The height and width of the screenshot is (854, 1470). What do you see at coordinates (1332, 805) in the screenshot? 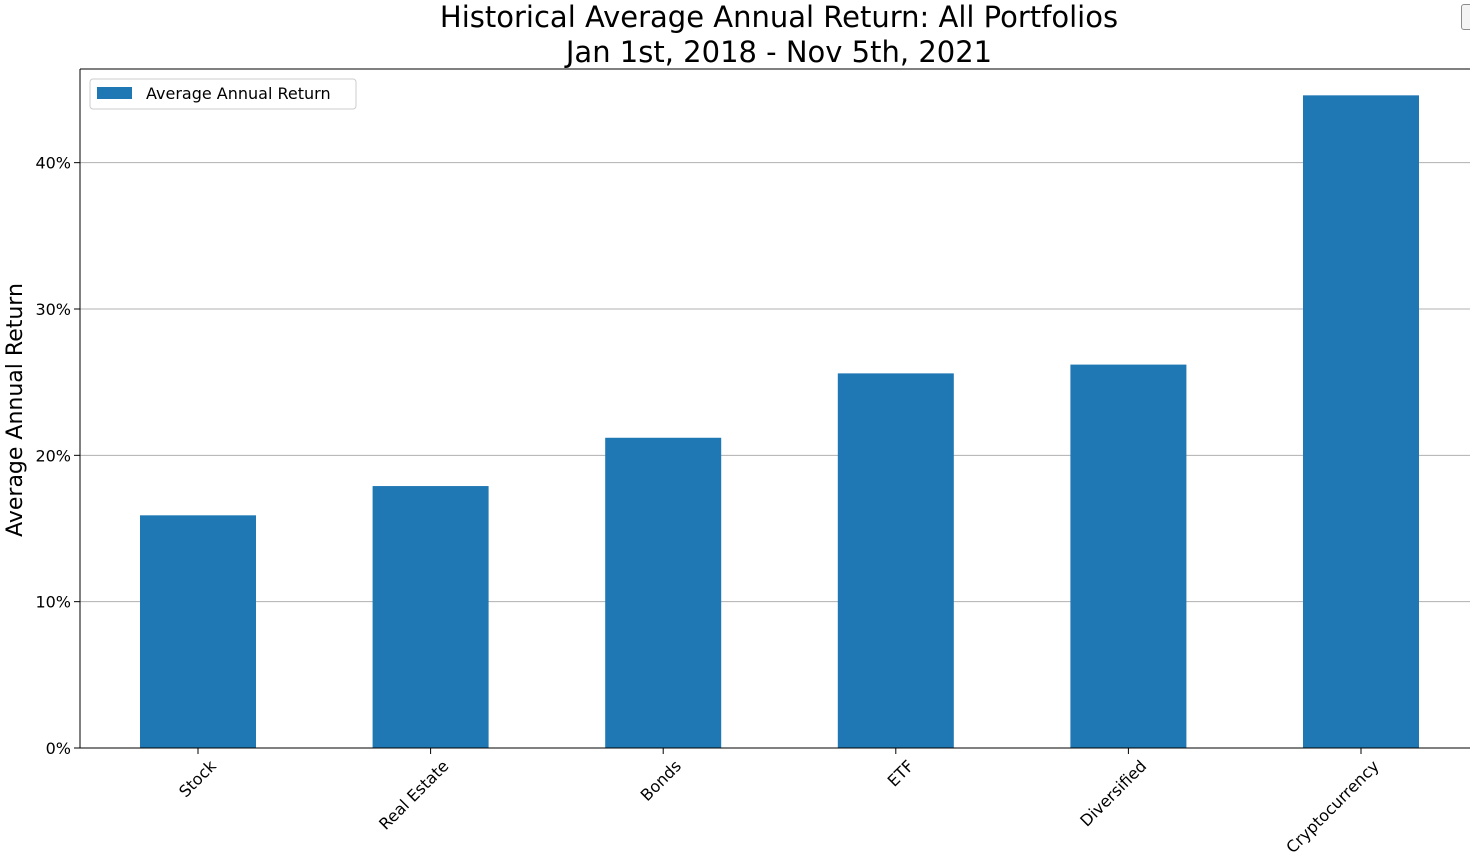
I see `x-tick-label: Cryptocurrency` at bounding box center [1332, 805].